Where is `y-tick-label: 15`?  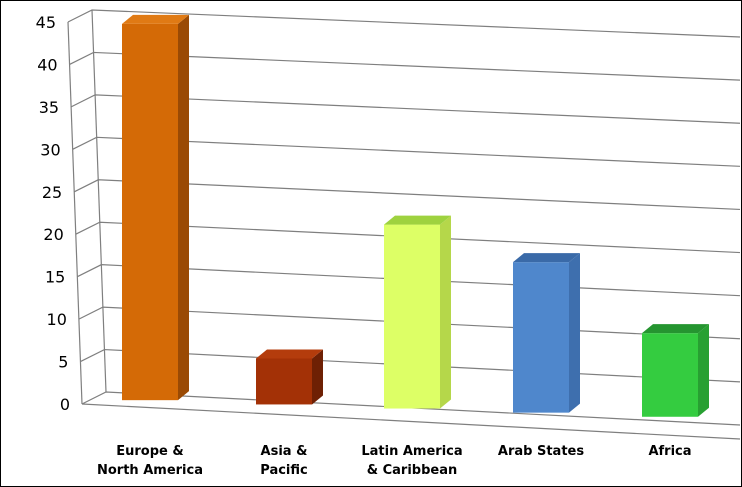
y-tick-label: 15 is located at coordinates (55, 277).